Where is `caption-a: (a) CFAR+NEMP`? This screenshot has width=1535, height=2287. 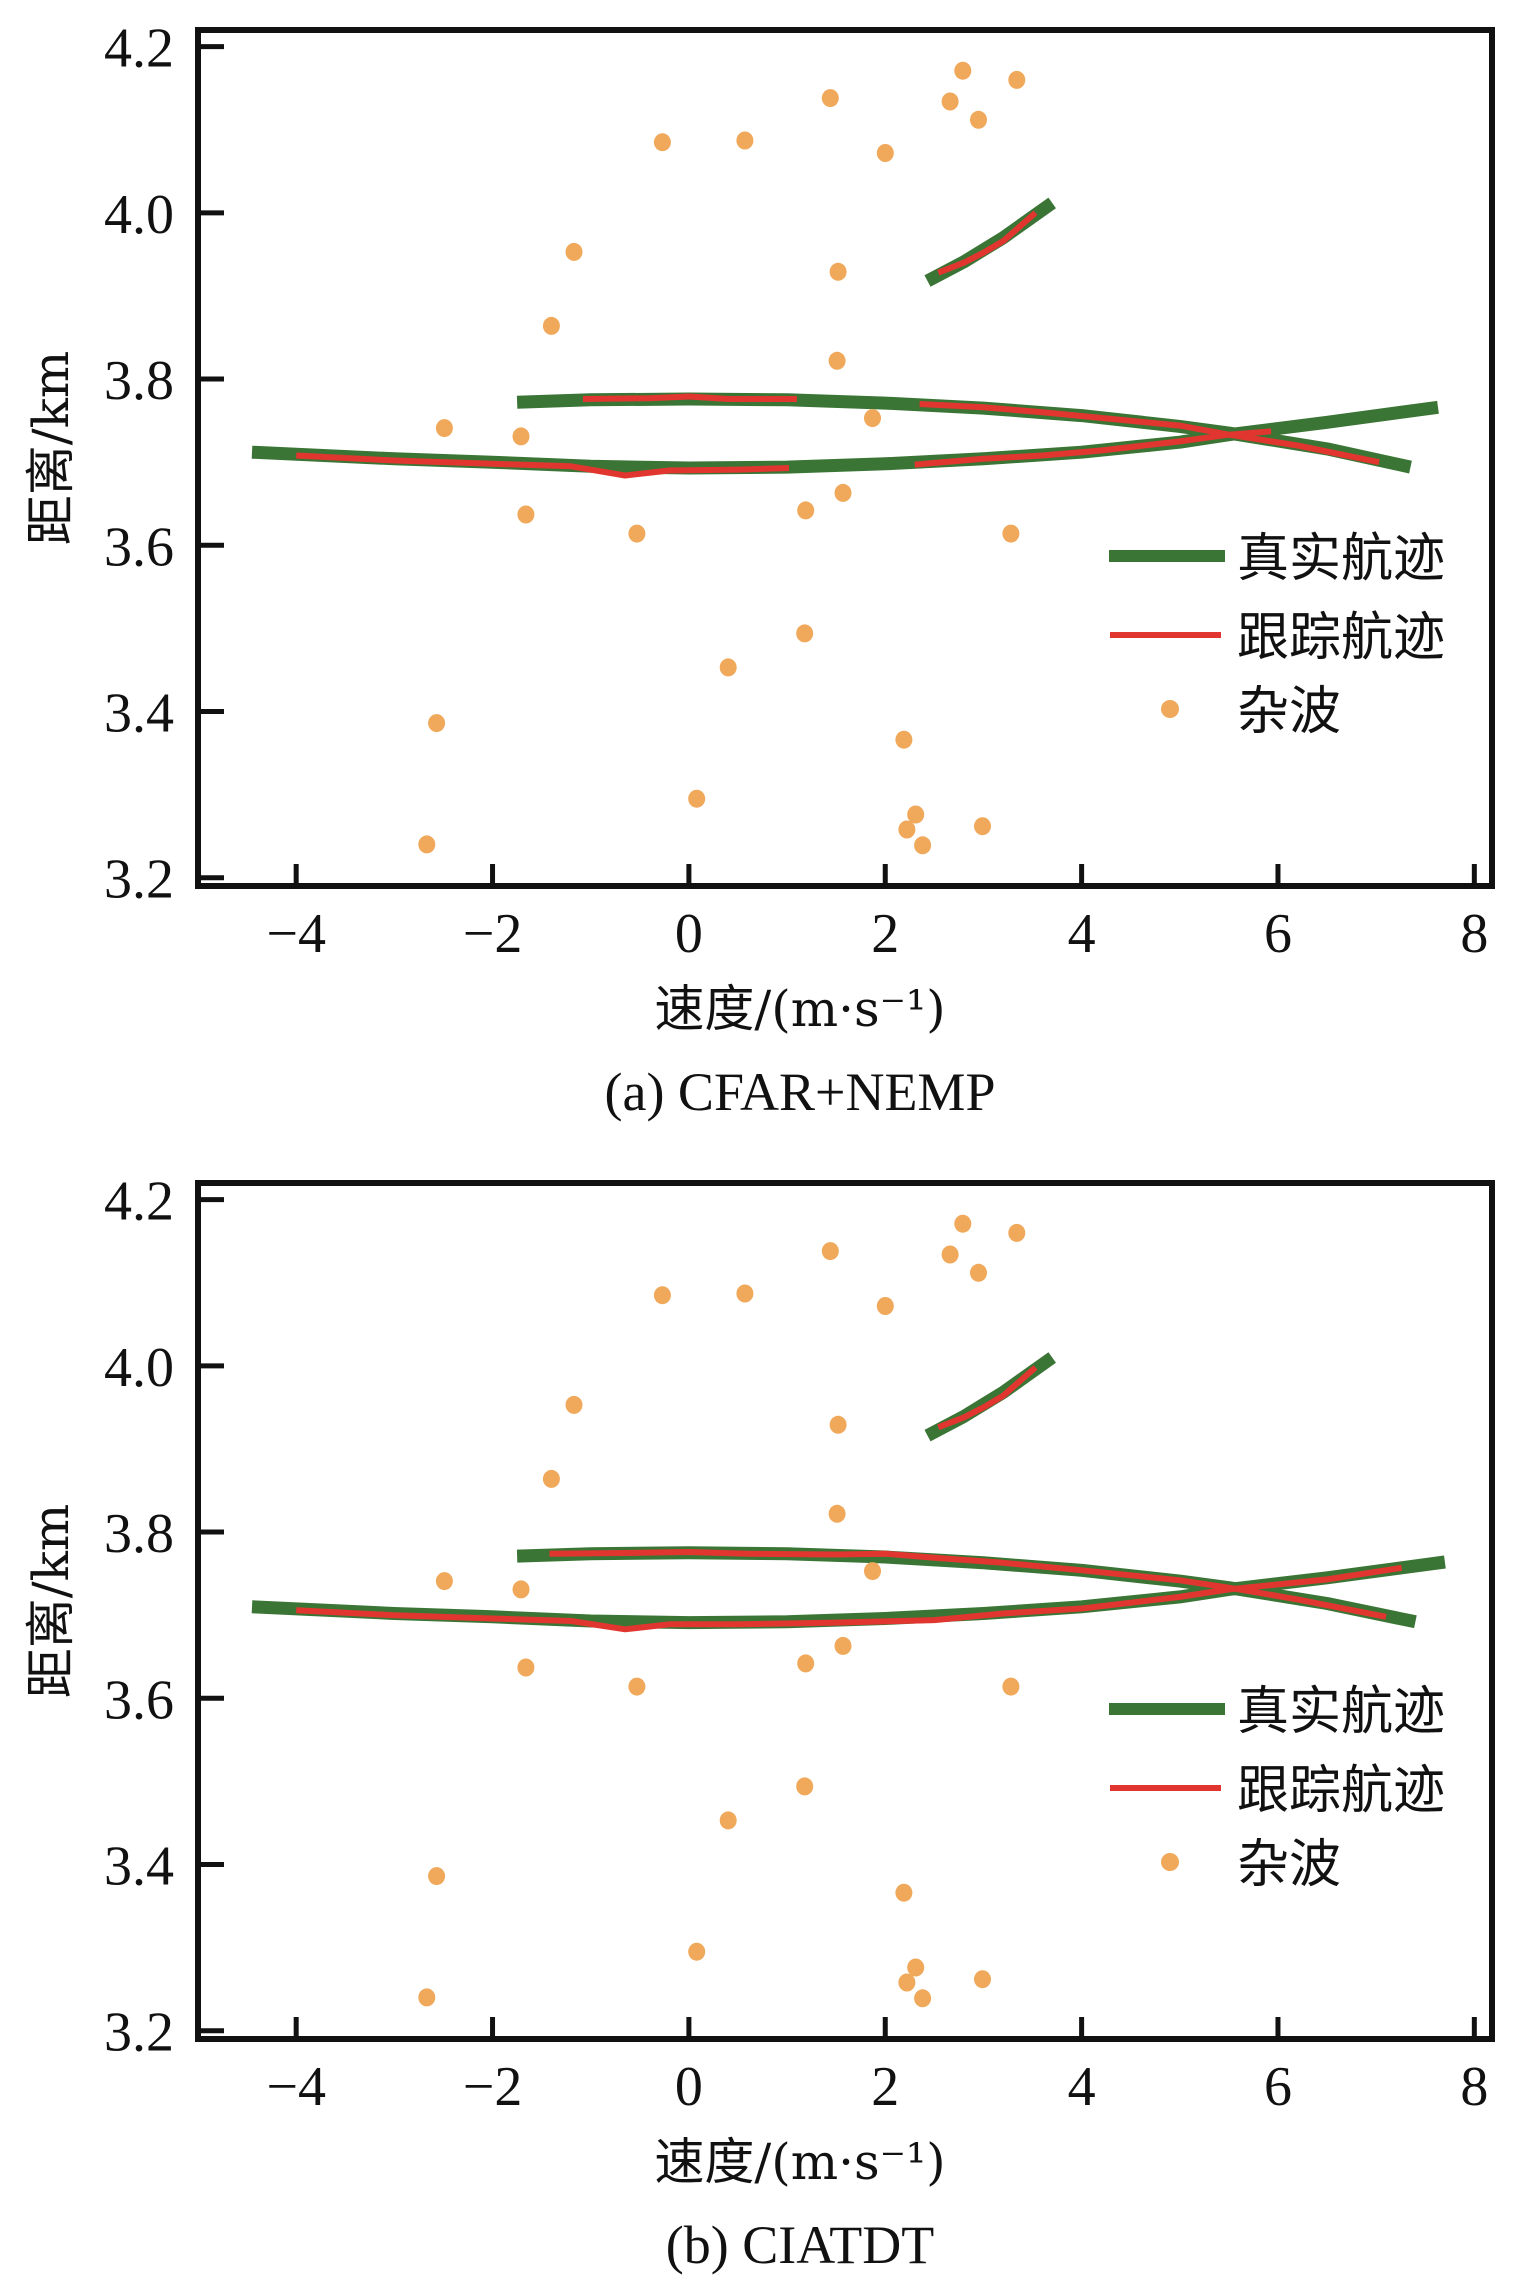 caption-a: (a) CFAR+NEMP is located at coordinates (800, 1092).